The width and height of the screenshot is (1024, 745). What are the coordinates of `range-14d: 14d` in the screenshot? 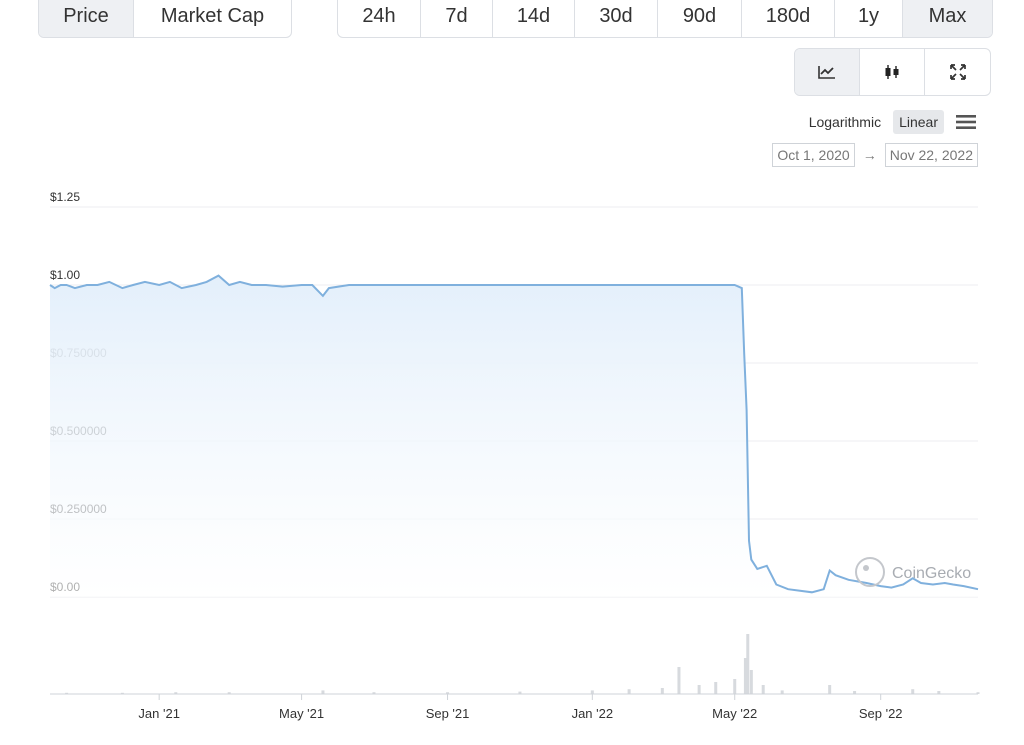 It's located at (534, 18).